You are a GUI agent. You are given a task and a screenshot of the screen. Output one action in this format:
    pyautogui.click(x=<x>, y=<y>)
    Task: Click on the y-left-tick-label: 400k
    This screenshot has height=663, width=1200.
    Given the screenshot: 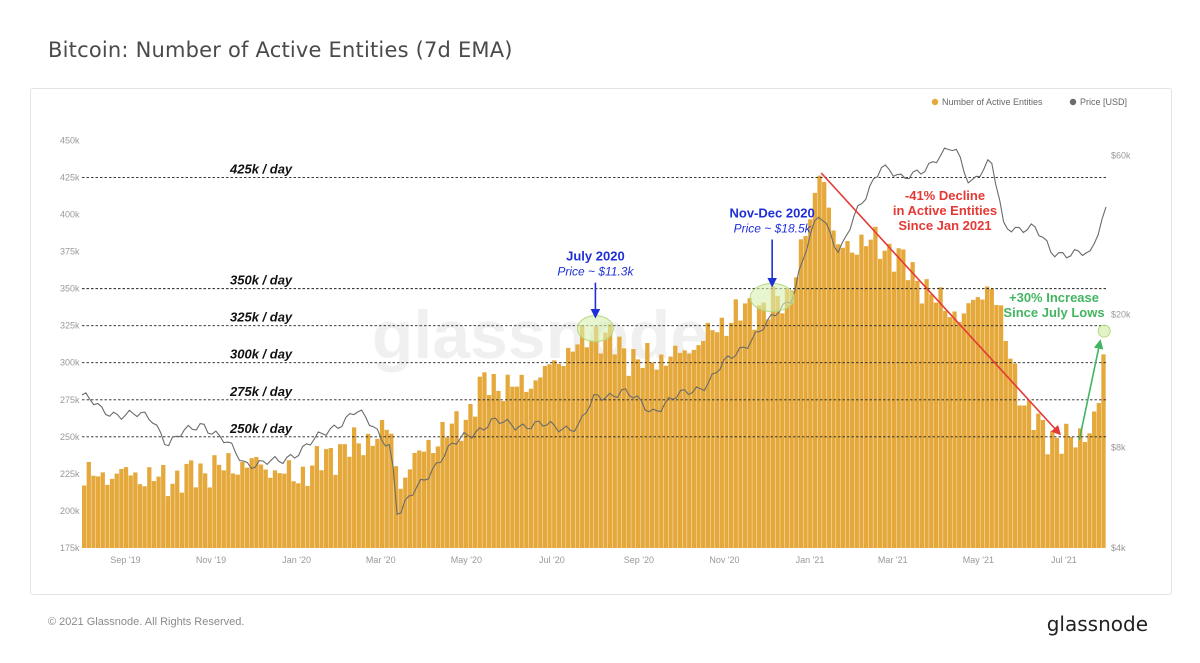 What is the action you would take?
    pyautogui.click(x=70, y=215)
    